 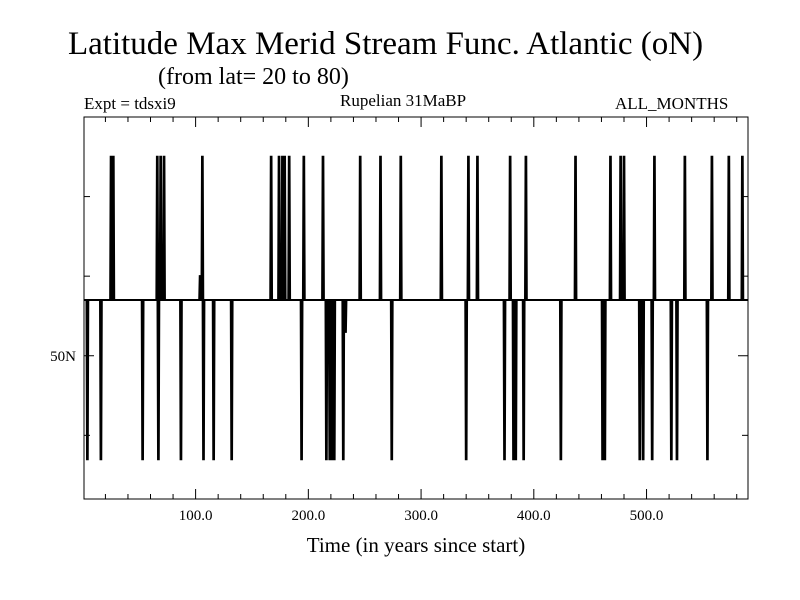 What do you see at coordinates (416, 545) in the screenshot?
I see `x-axis-label: Time (in years since start)` at bounding box center [416, 545].